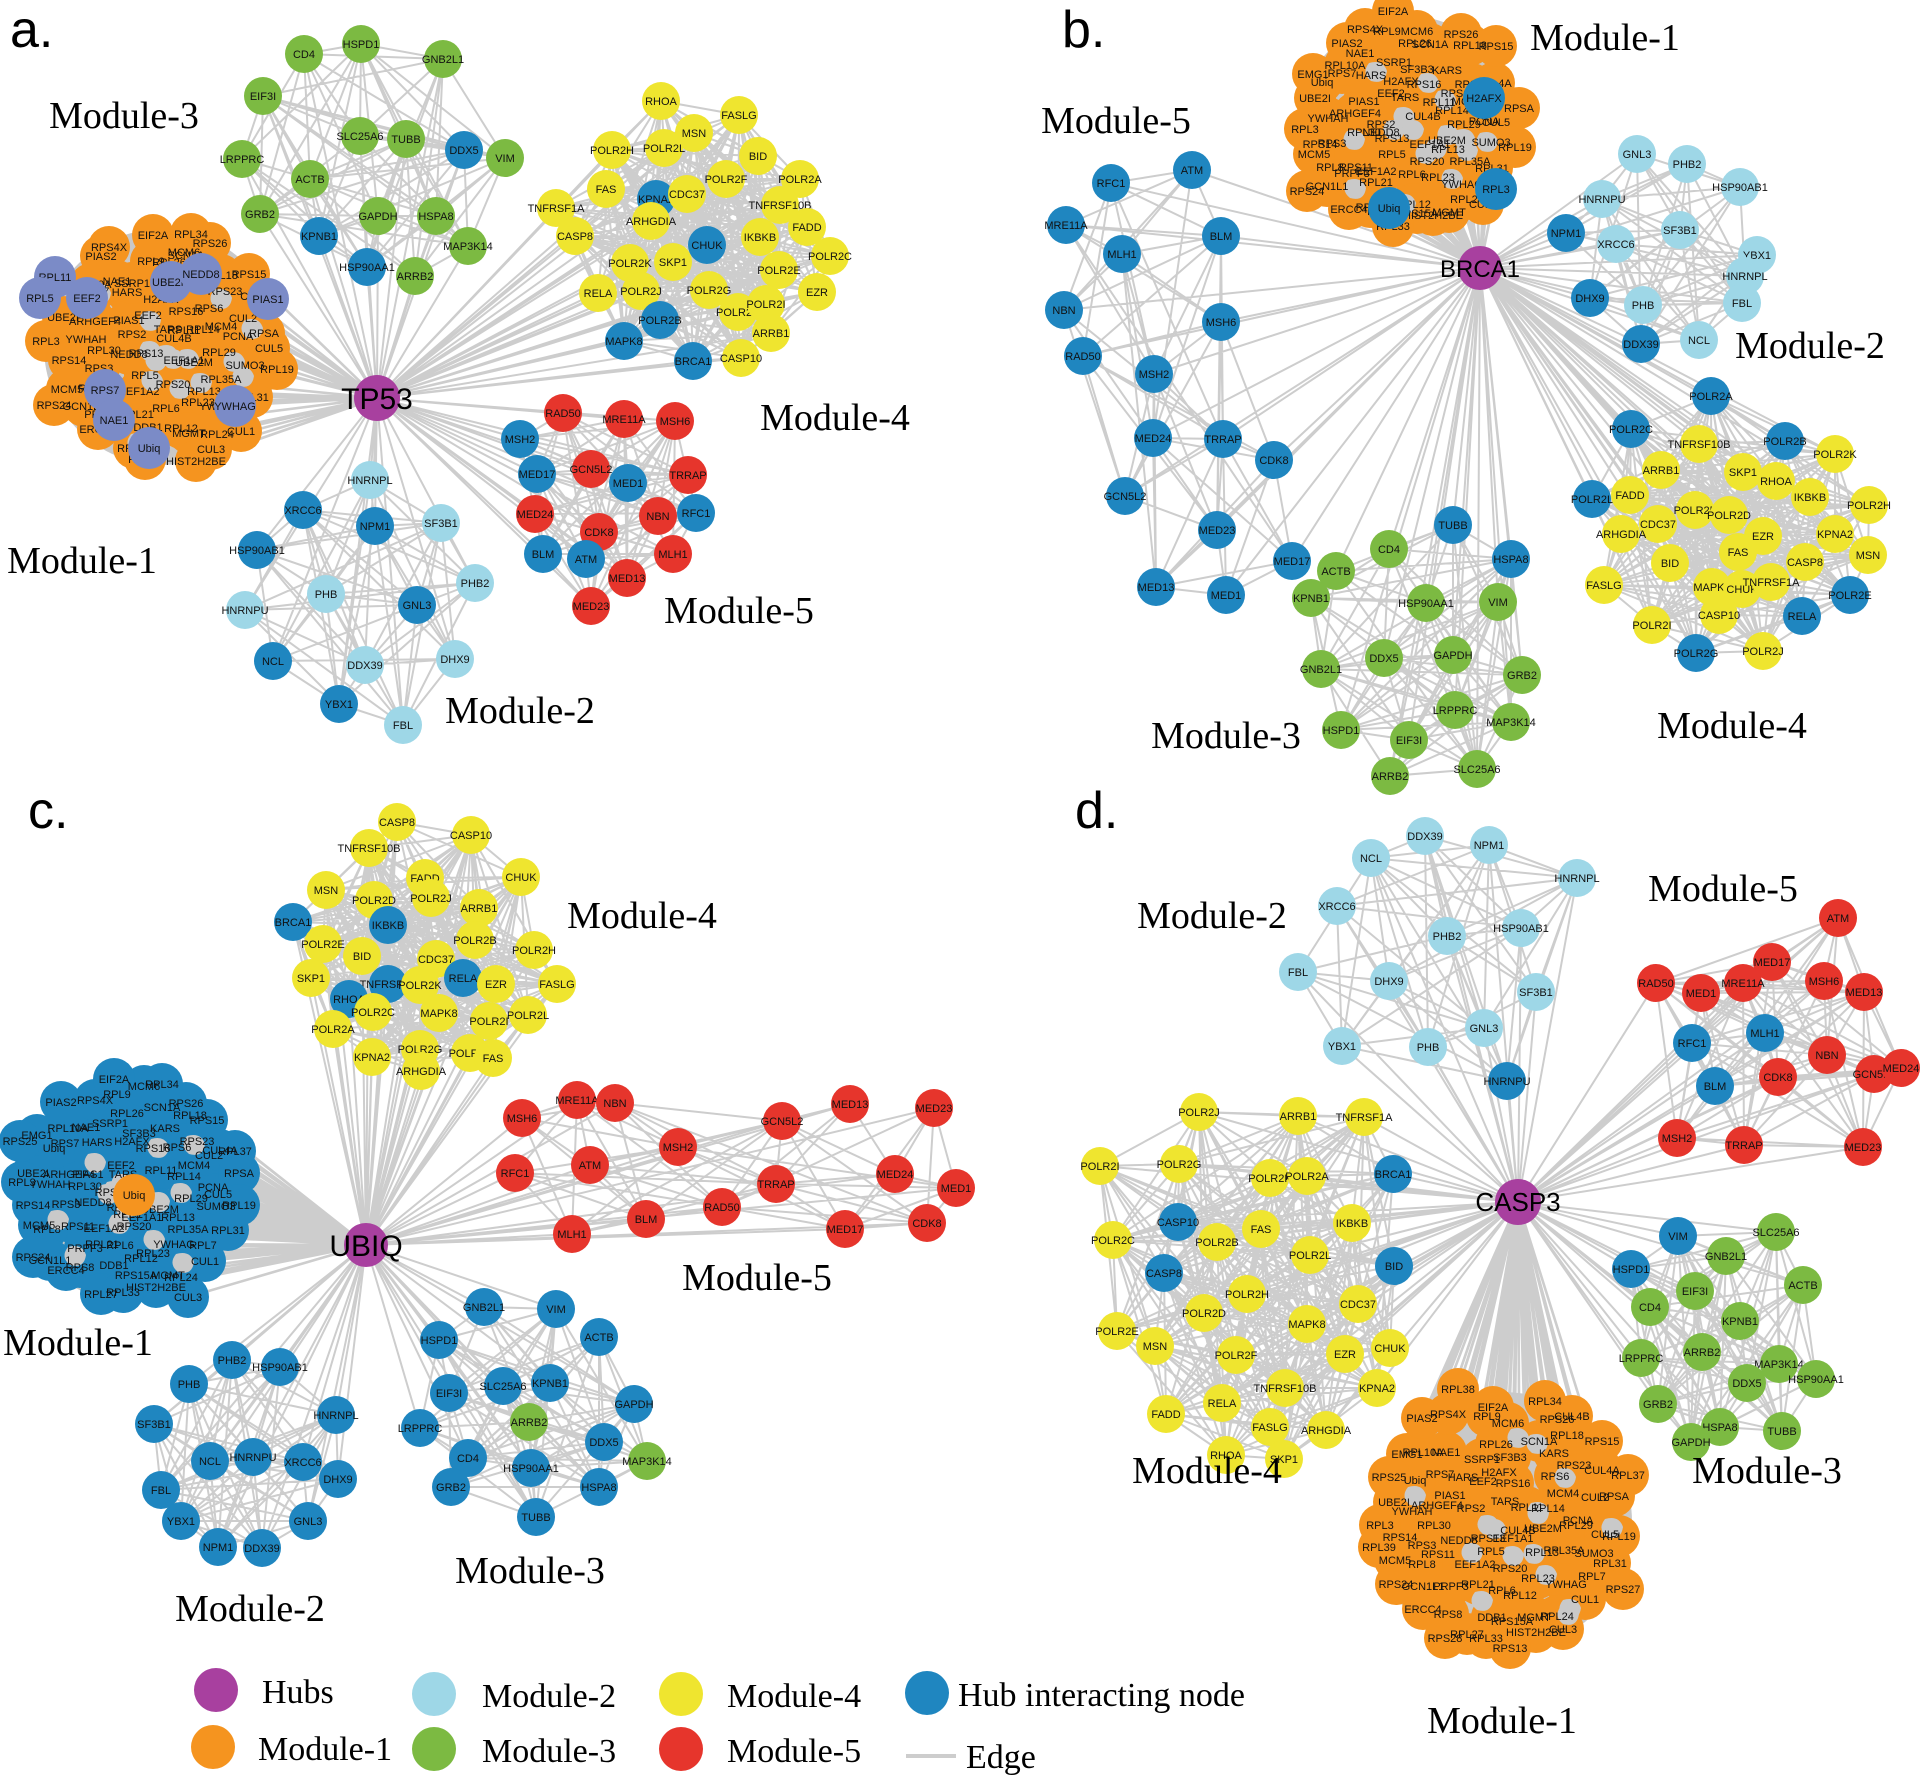 This screenshot has height=1780, width=1923. Describe the element at coordinates (1670, 564) in the screenshot. I see `svg-text: BID` at that location.